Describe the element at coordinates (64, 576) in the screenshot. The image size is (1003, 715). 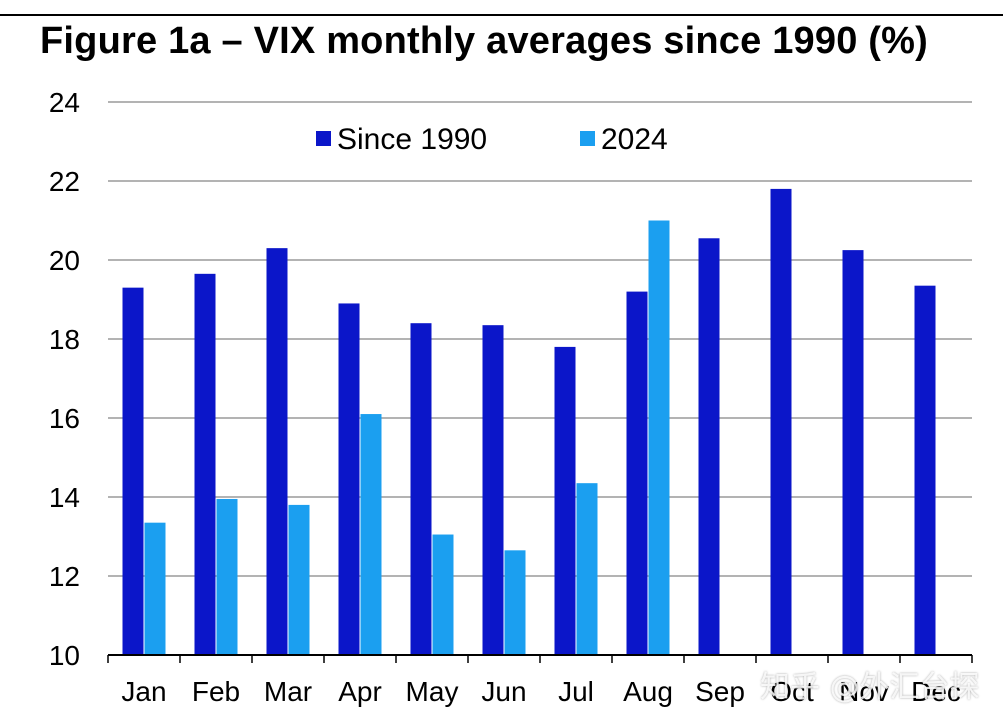
I see `y-tick-label: 12` at that location.